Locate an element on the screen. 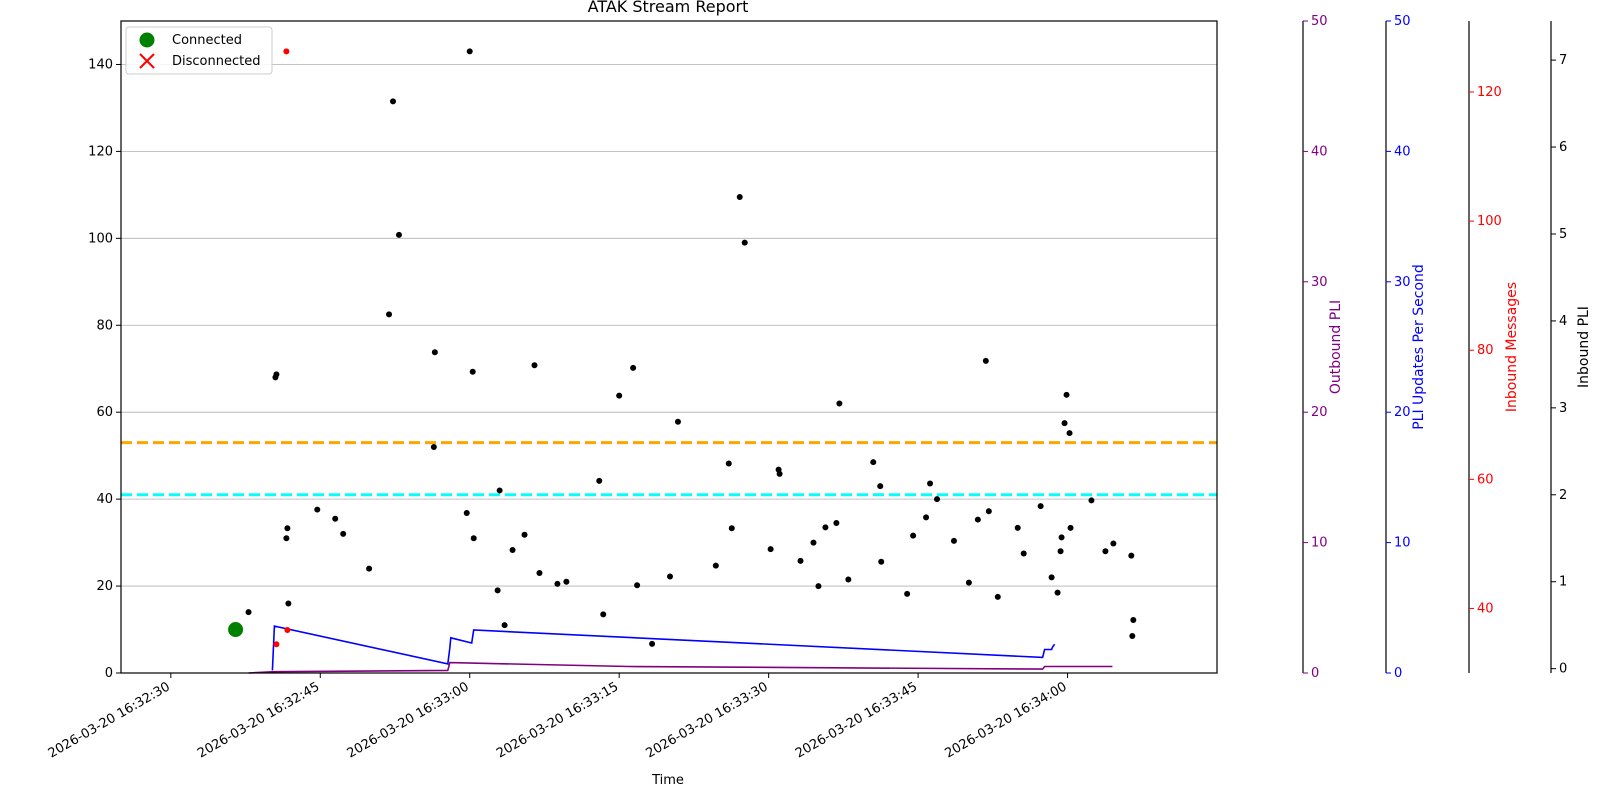  legend-box is located at coordinates (199, 50).